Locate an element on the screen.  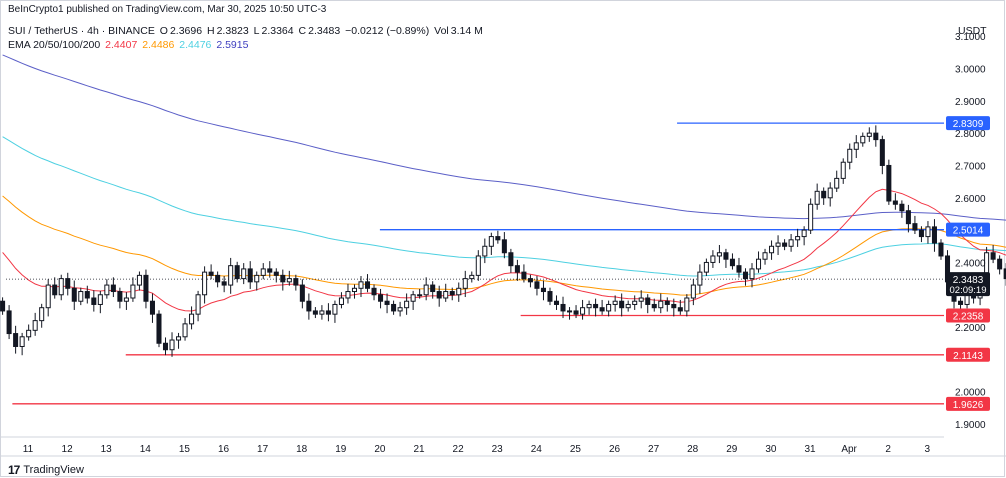
close-label: C is located at coordinates (302, 31).